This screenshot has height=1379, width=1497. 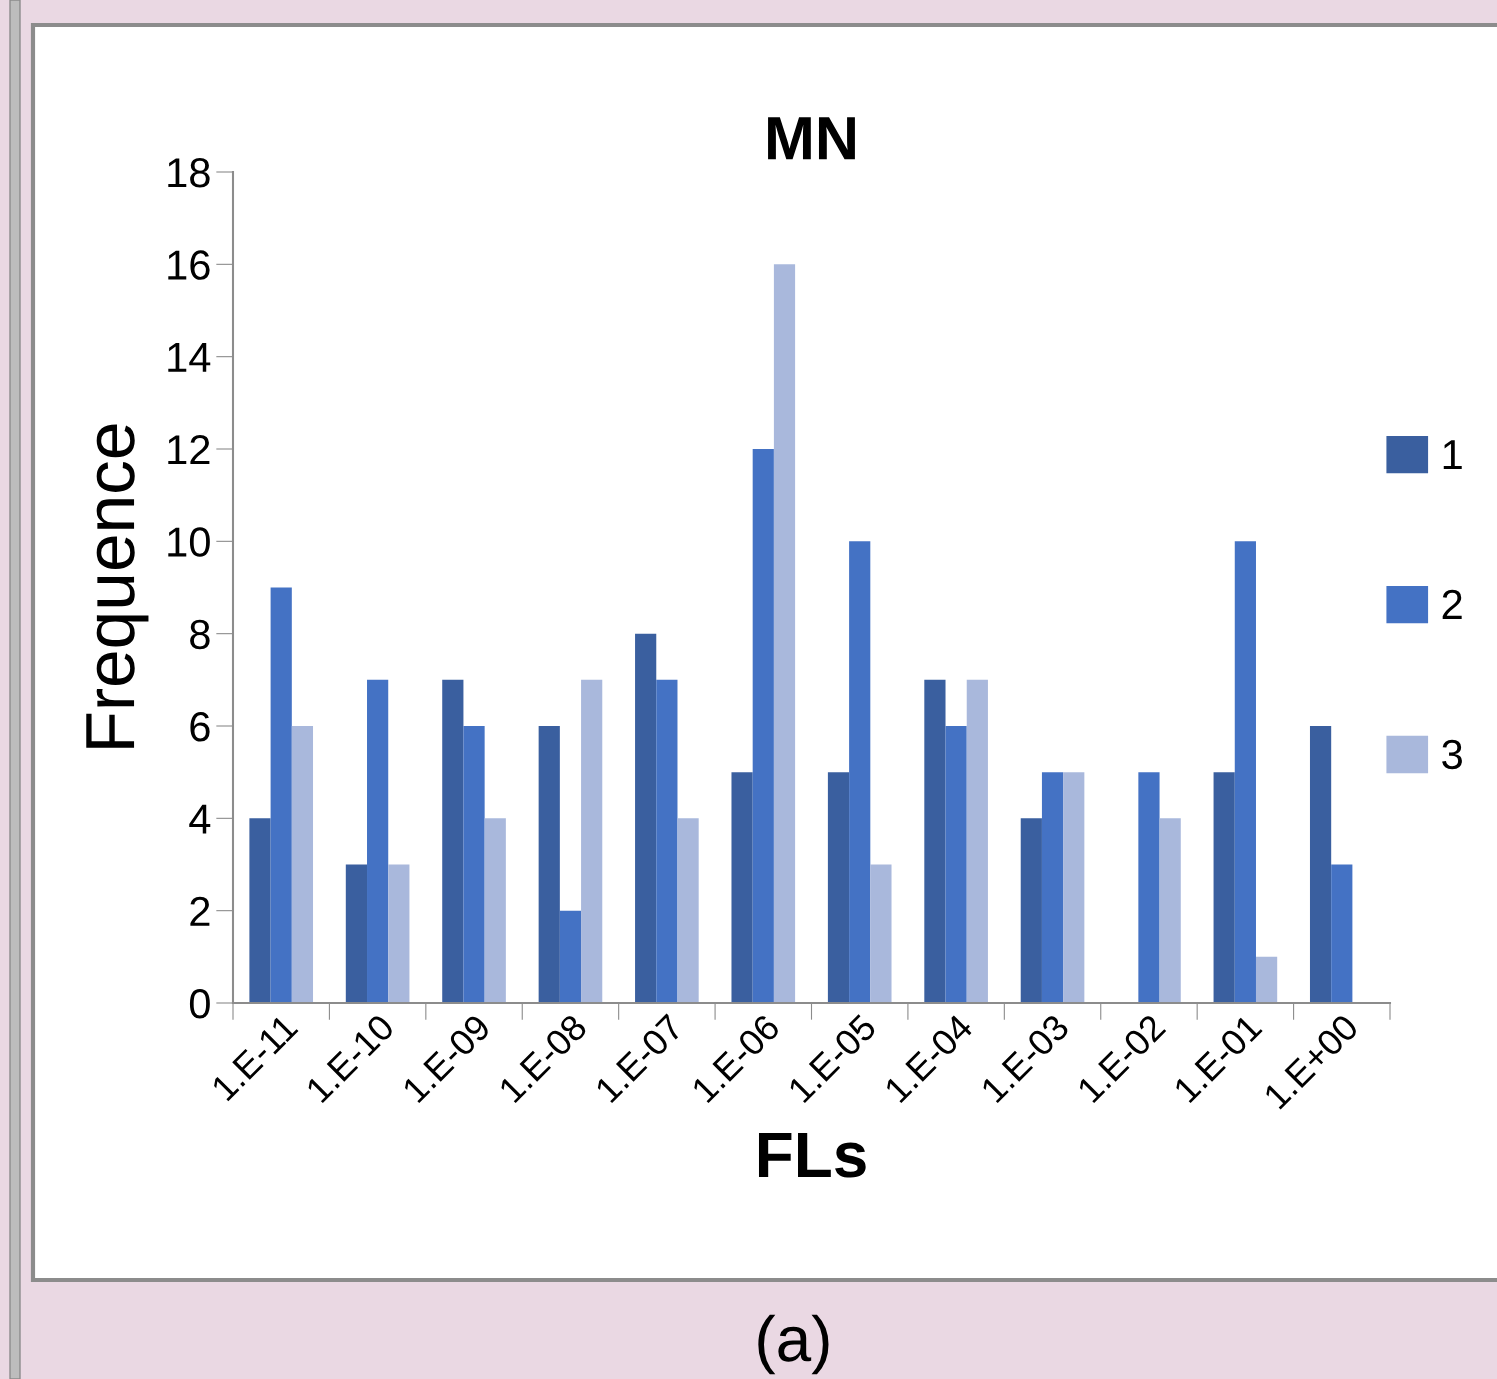 What do you see at coordinates (1452, 604) in the screenshot?
I see `legend-label: 2` at bounding box center [1452, 604].